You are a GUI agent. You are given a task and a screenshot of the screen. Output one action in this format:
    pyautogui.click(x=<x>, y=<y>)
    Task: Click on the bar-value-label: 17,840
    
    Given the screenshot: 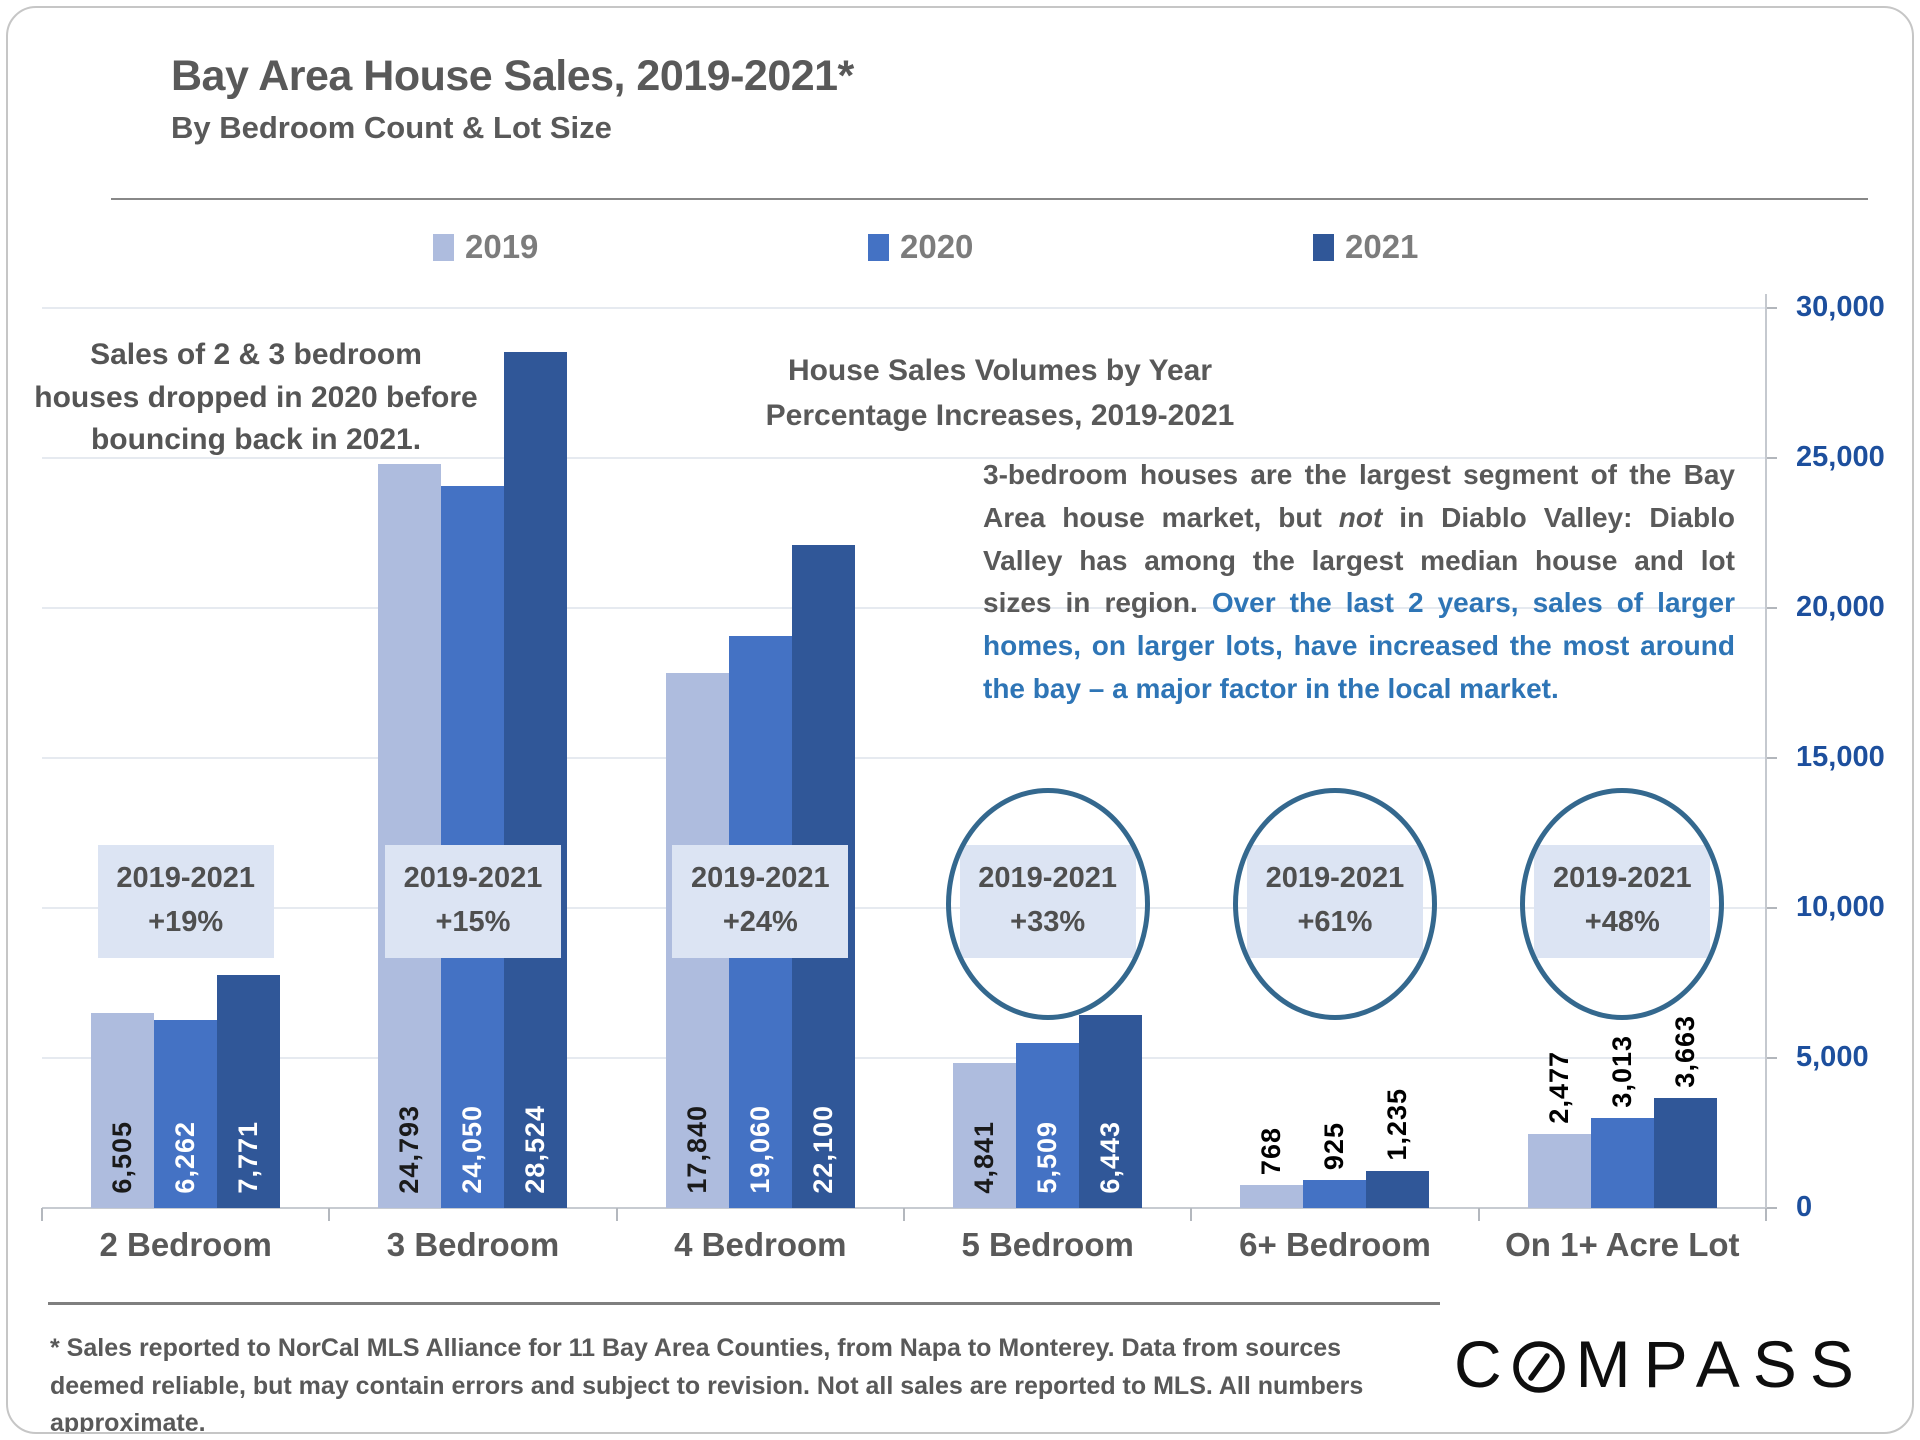 What is the action you would take?
    pyautogui.click(x=697, y=1149)
    